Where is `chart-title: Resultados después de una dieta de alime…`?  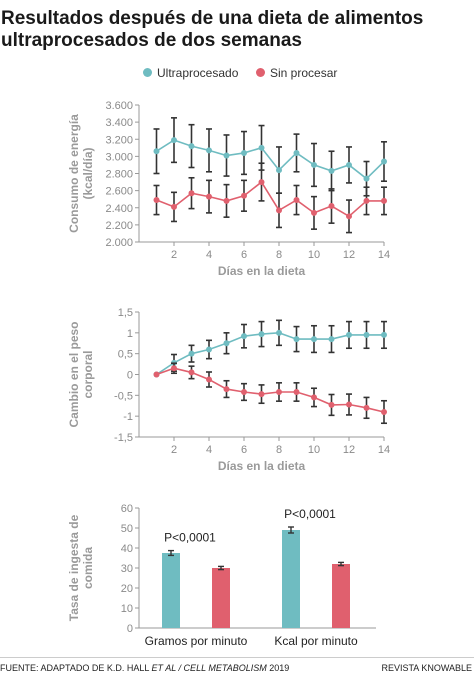 chart-title: Resultados después de una dieta de alime… is located at coordinates (237, 30).